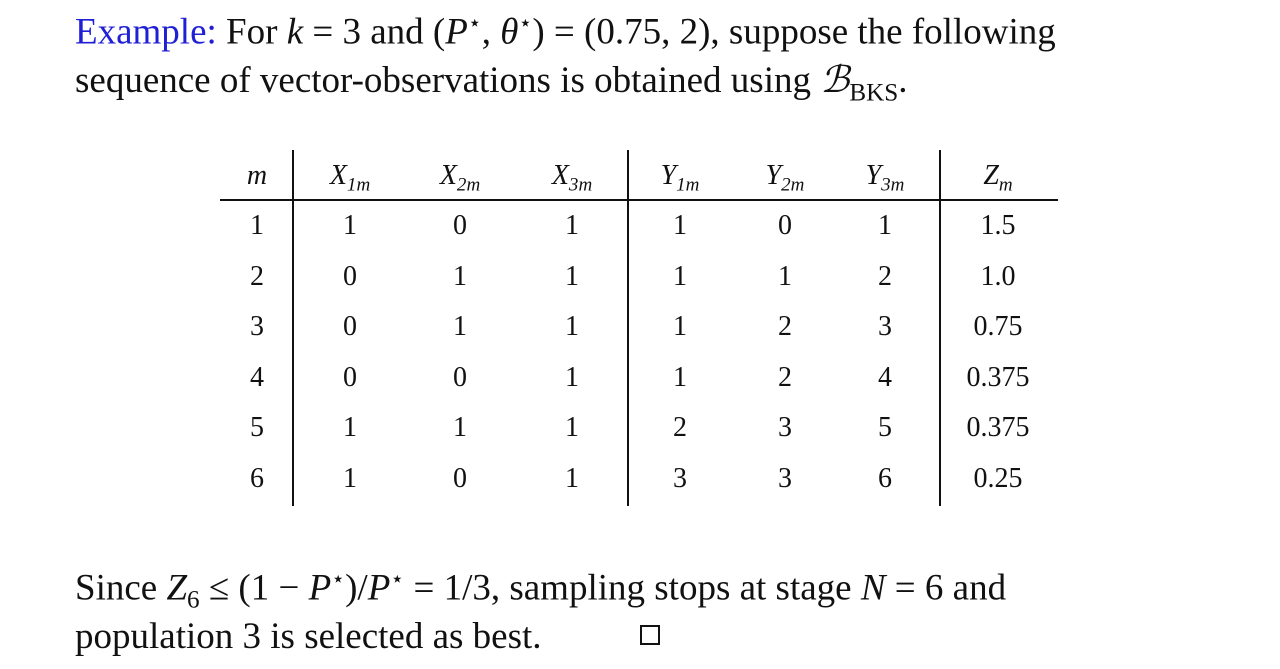 This screenshot has height=669, width=1280. I want to click on math: )/, so click(356, 588).